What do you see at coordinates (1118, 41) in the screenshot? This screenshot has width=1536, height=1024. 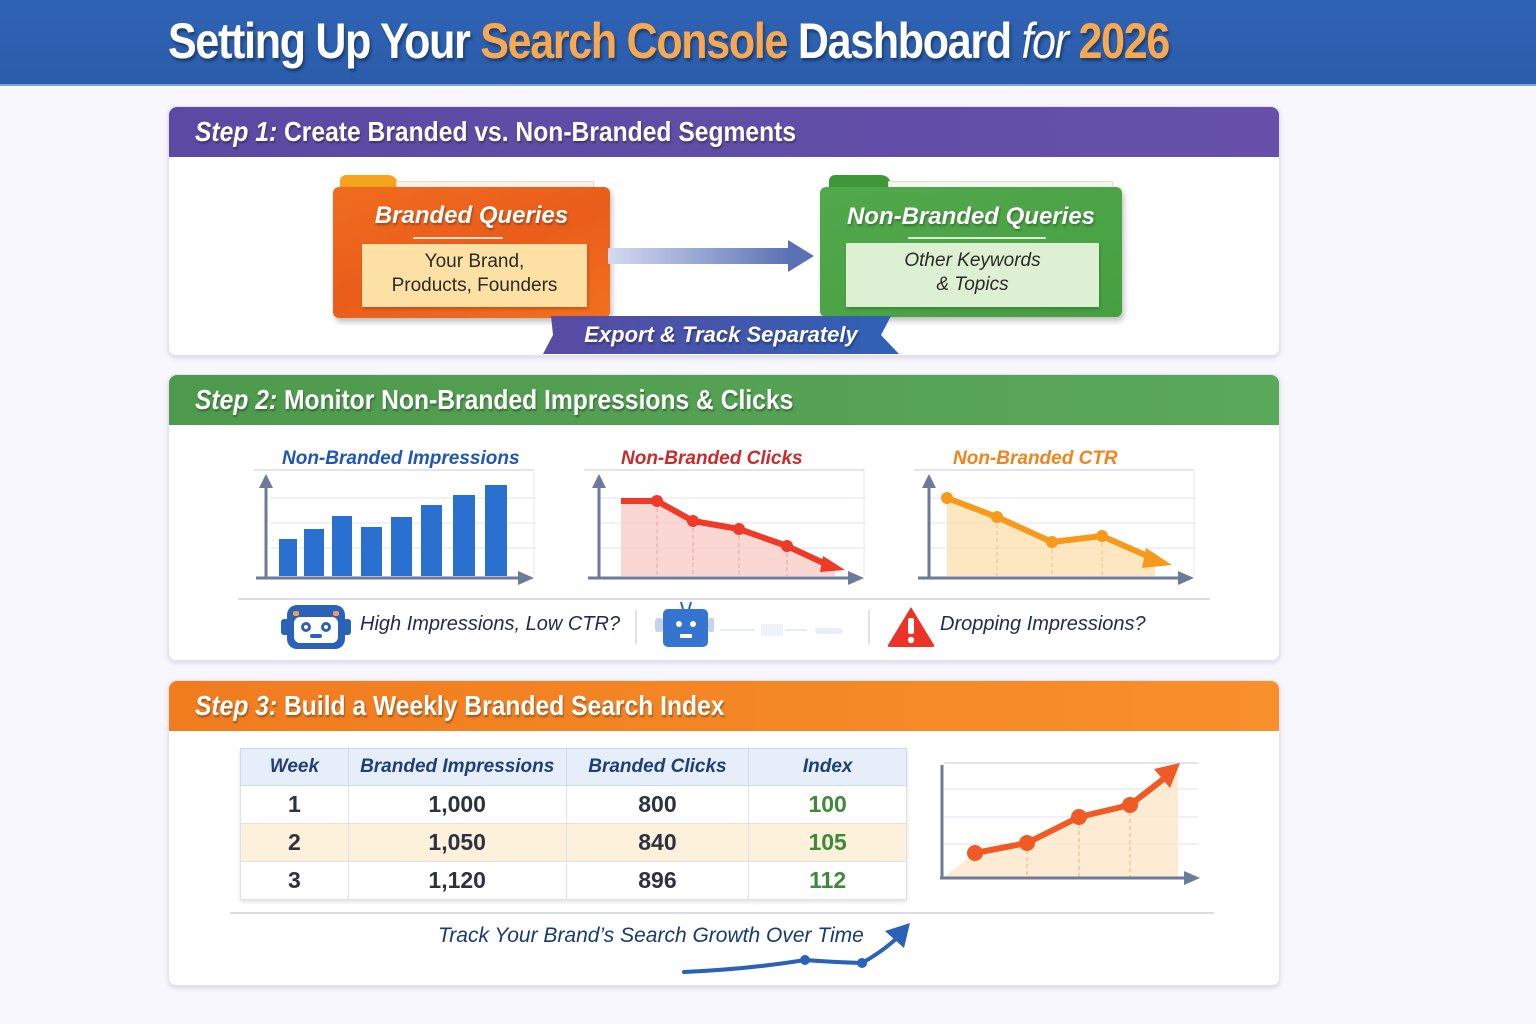 I see `title-accent-year: 2026` at bounding box center [1118, 41].